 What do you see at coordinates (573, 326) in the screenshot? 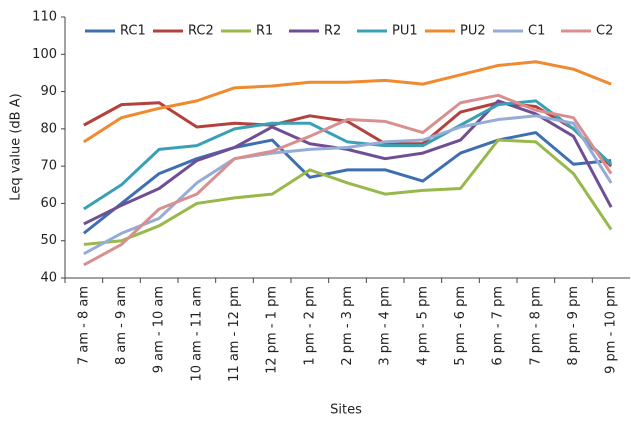
I see `x-tick-label: 8 pm - 9 pm` at bounding box center [573, 326].